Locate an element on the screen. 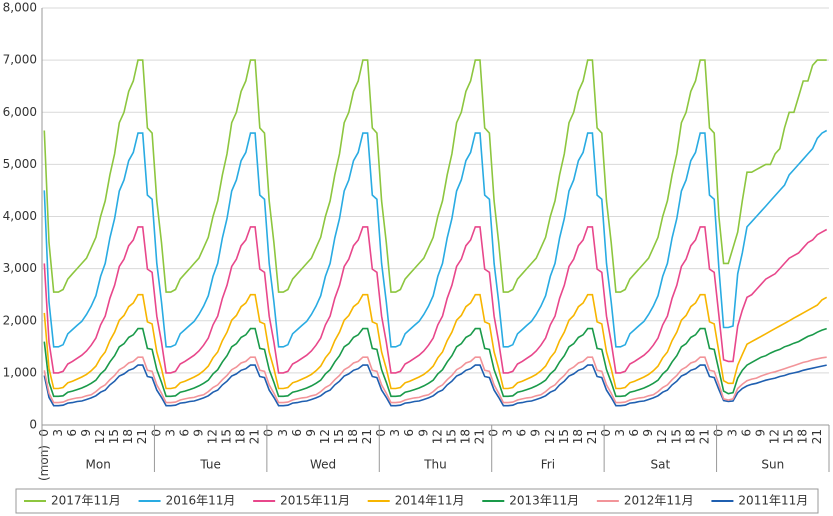  legend-label: 2016年11月 is located at coordinates (201, 501).